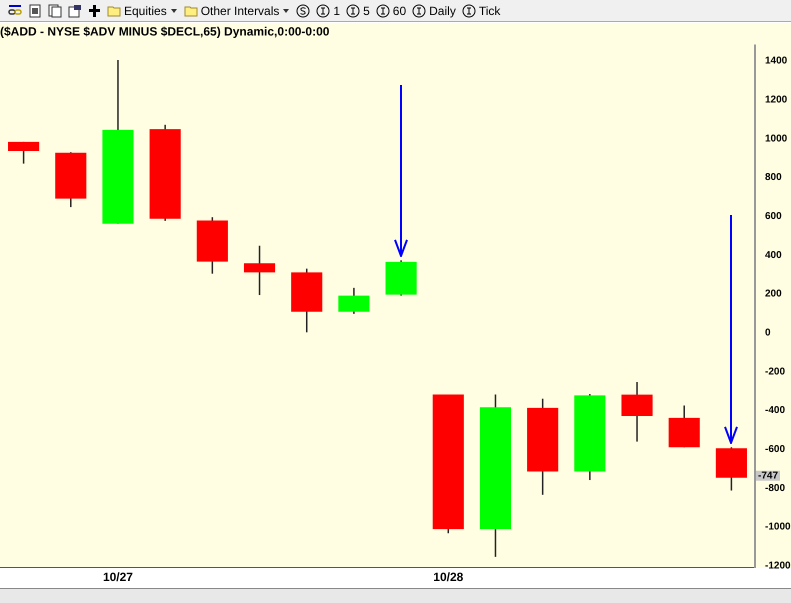 The height and width of the screenshot is (603, 791). I want to click on text: Equities, so click(145, 11).